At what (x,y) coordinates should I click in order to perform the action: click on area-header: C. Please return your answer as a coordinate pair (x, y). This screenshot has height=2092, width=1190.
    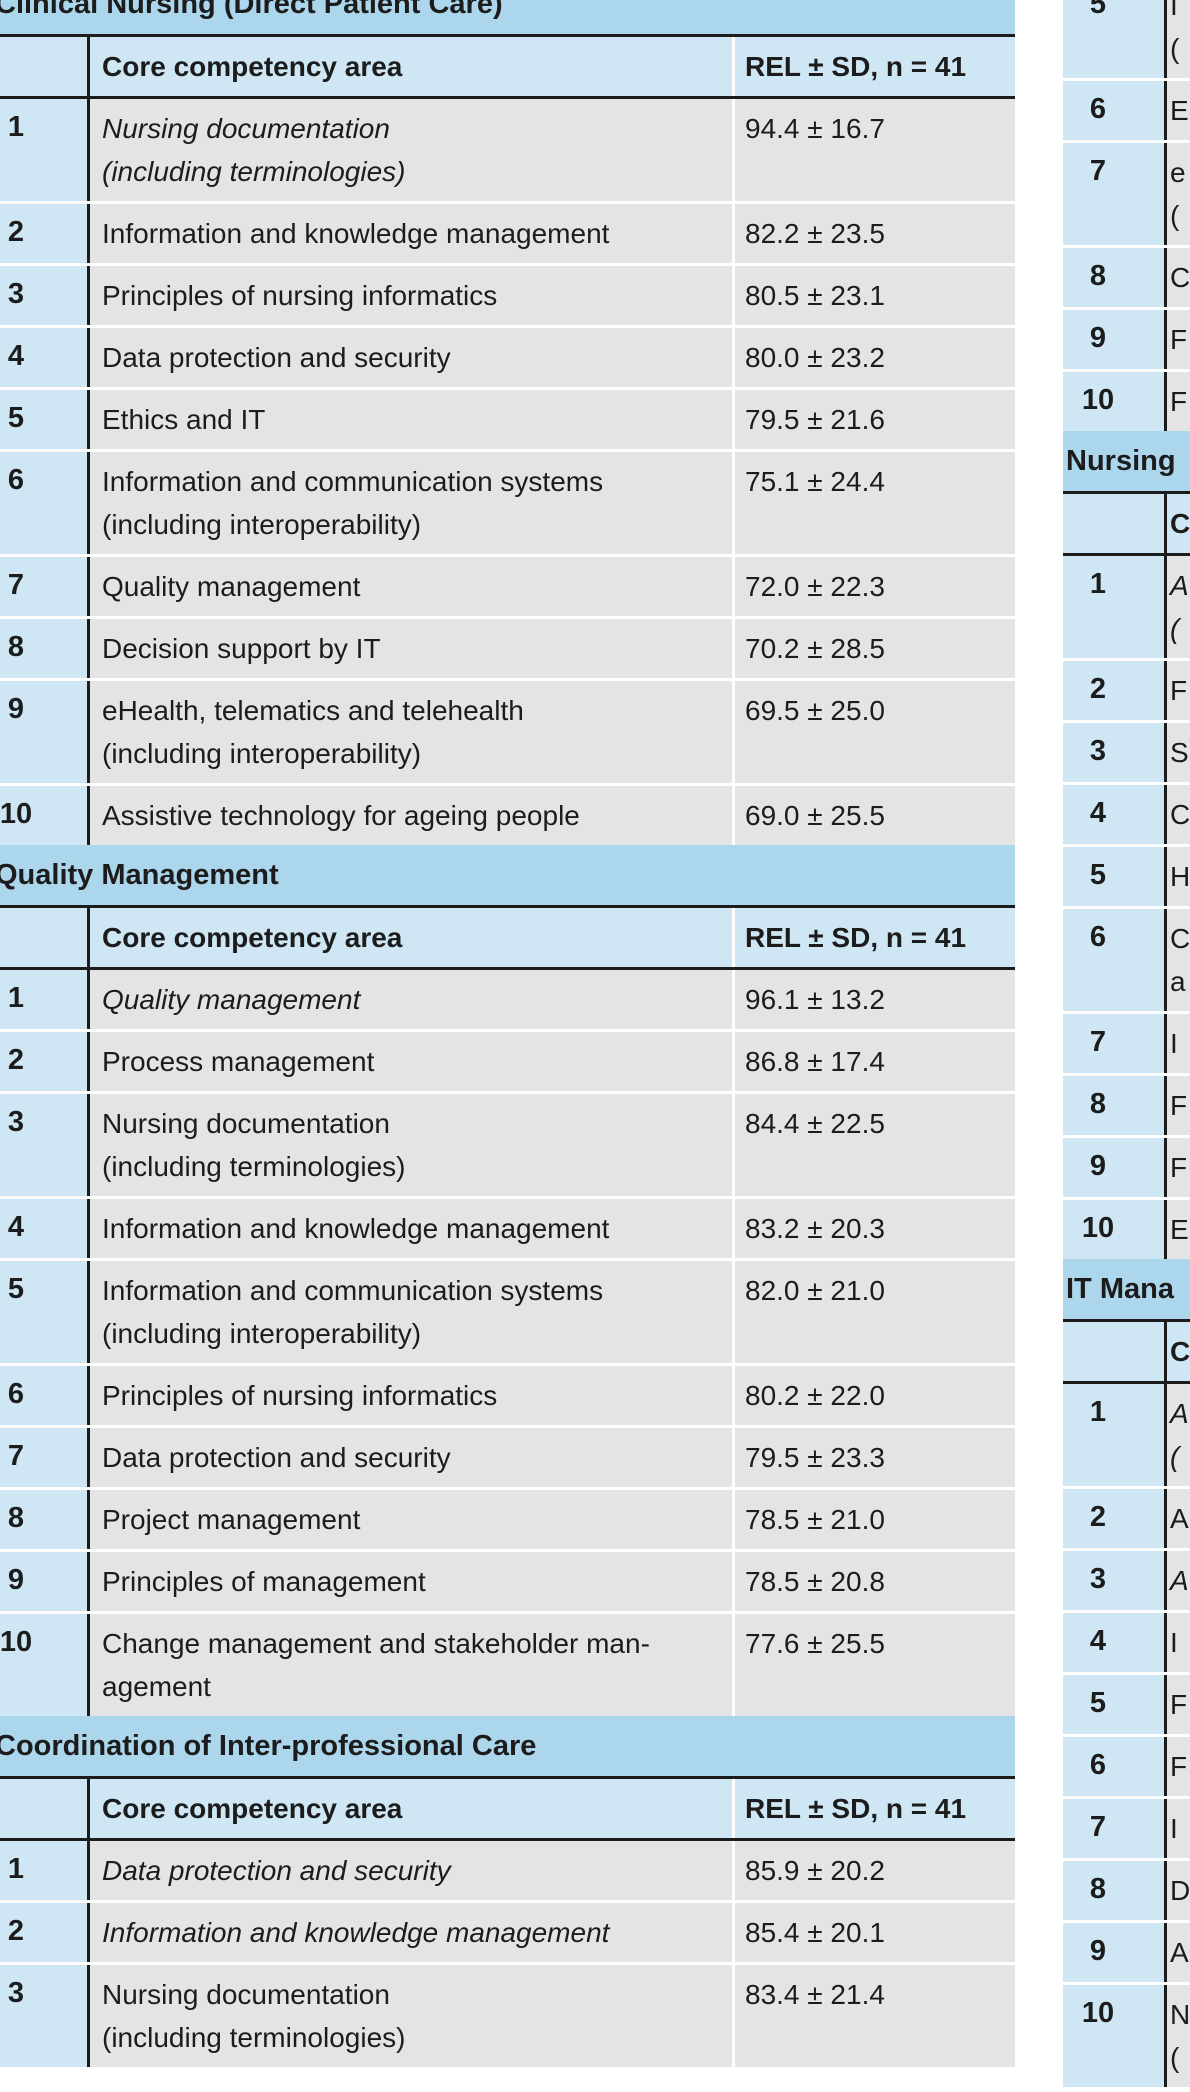
    Looking at the image, I should click on (1178, 523).